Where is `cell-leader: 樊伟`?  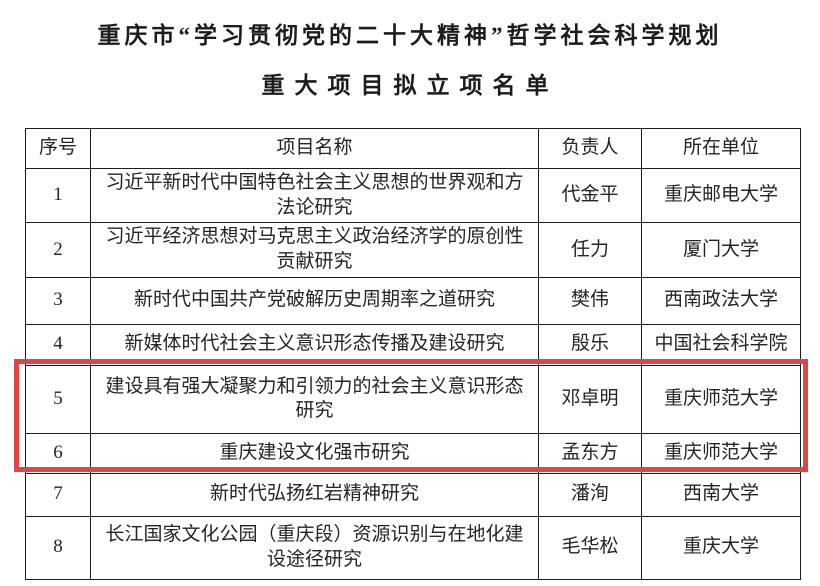
cell-leader: 樊伟 is located at coordinates (590, 300).